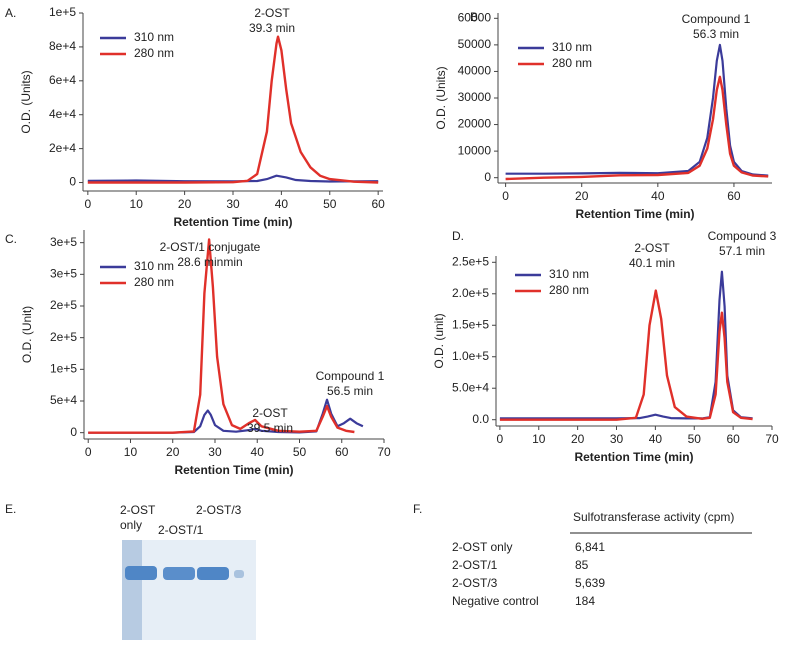 Image resolution: width=800 pixels, height=646 pixels. I want to click on y-tick-label: 1.0e+5, so click(470, 356).